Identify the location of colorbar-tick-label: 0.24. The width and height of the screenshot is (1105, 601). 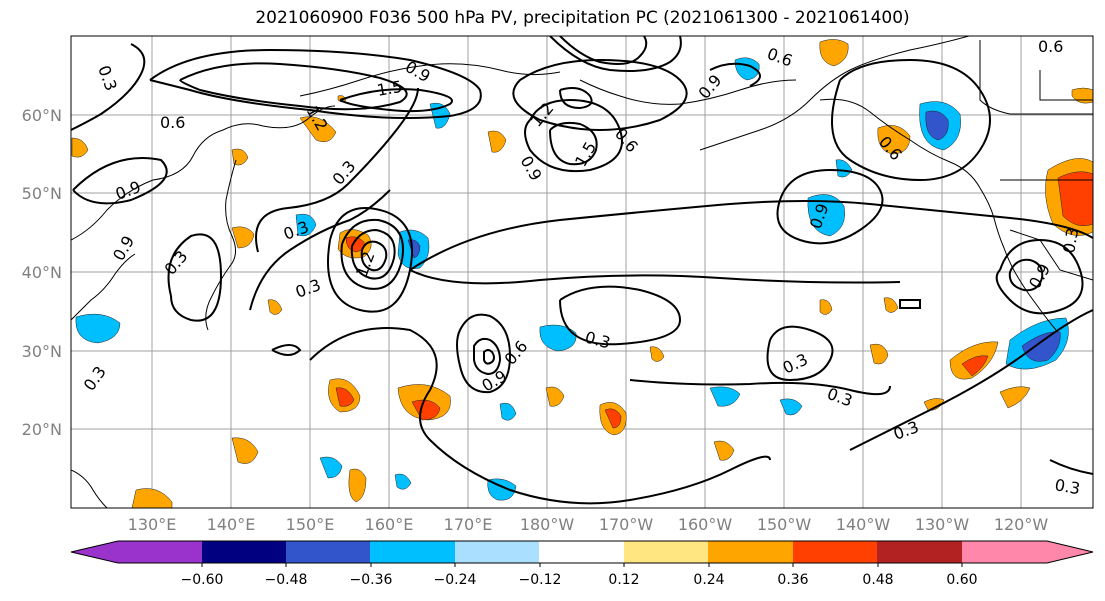
(708, 580).